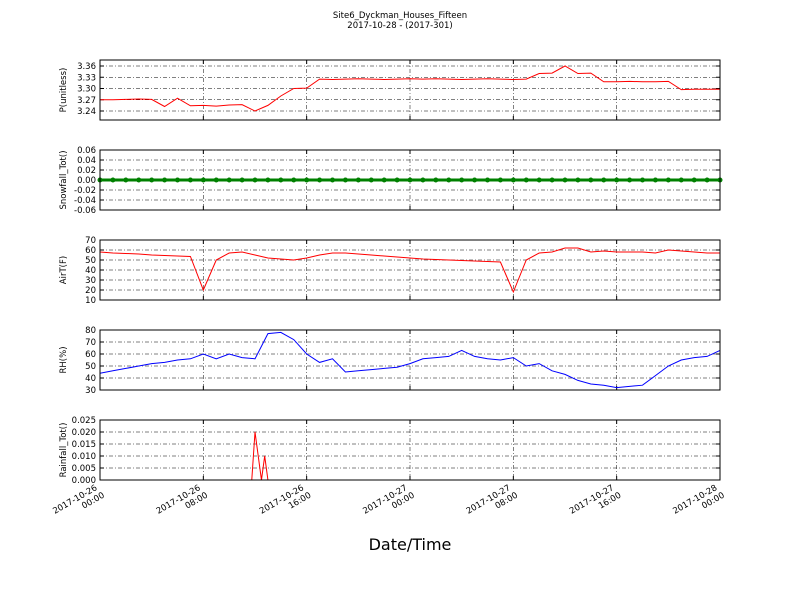 This screenshot has width=800, height=600. What do you see at coordinates (86, 101) in the screenshot?
I see `y-tick-label: 3.27` at bounding box center [86, 101].